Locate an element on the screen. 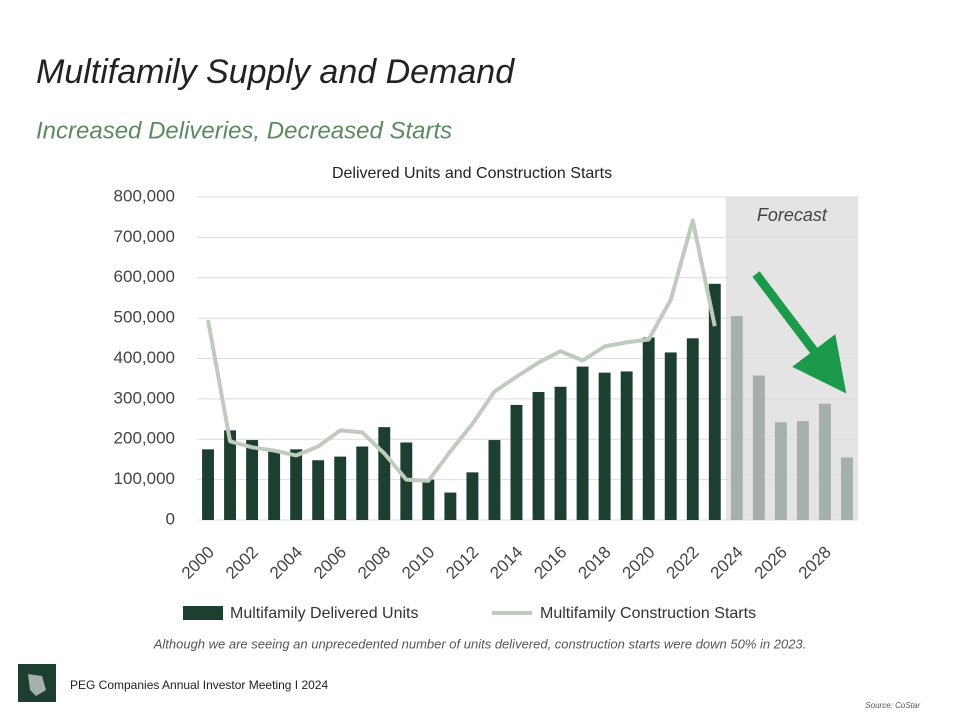 This screenshot has height=720, width=960. slide-title: Multifamily Supply and Demand is located at coordinates (275, 72).